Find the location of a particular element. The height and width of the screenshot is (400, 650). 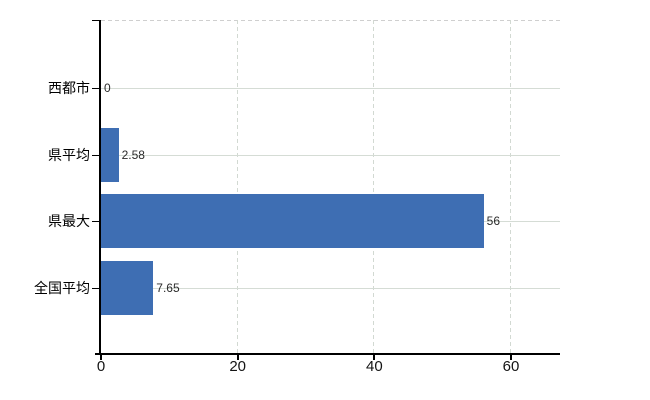

x-axis-tick-label: 40 is located at coordinates (374, 366).